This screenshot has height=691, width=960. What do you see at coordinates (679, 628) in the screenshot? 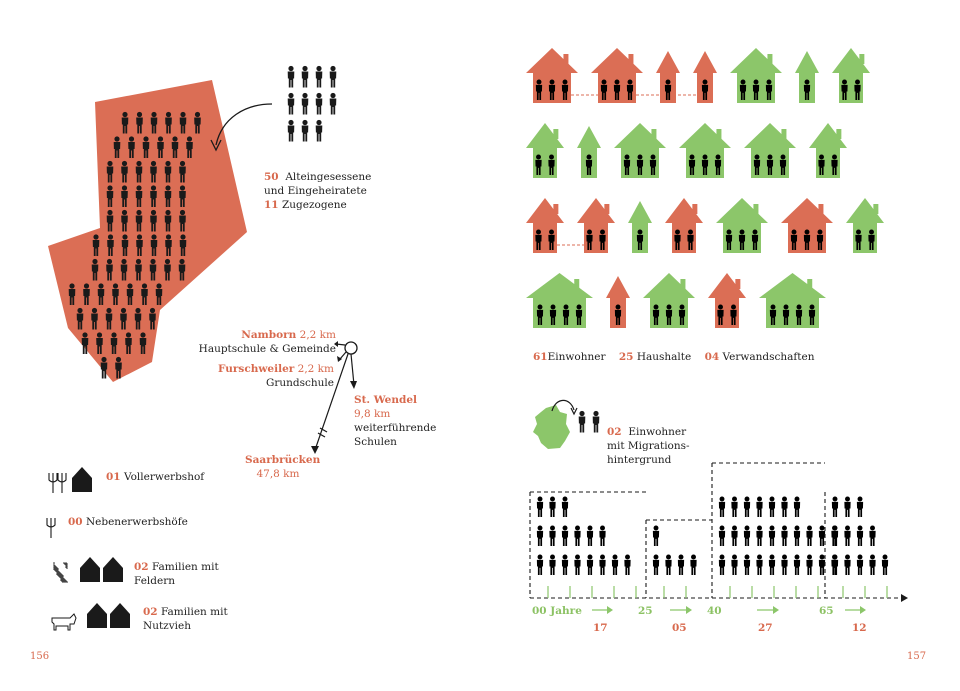
I see `age-count-1: 05` at bounding box center [679, 628].